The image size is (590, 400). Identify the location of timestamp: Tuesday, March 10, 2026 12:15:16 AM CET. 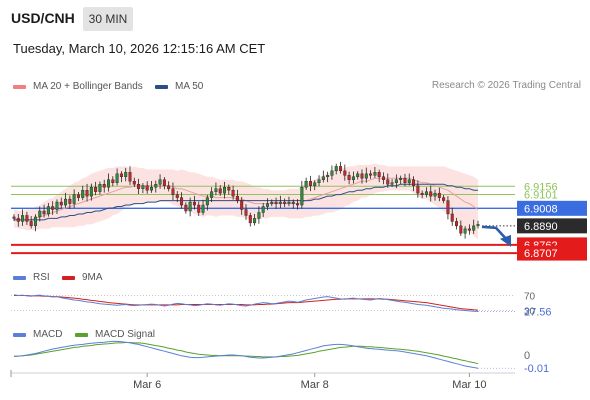
(139, 48).